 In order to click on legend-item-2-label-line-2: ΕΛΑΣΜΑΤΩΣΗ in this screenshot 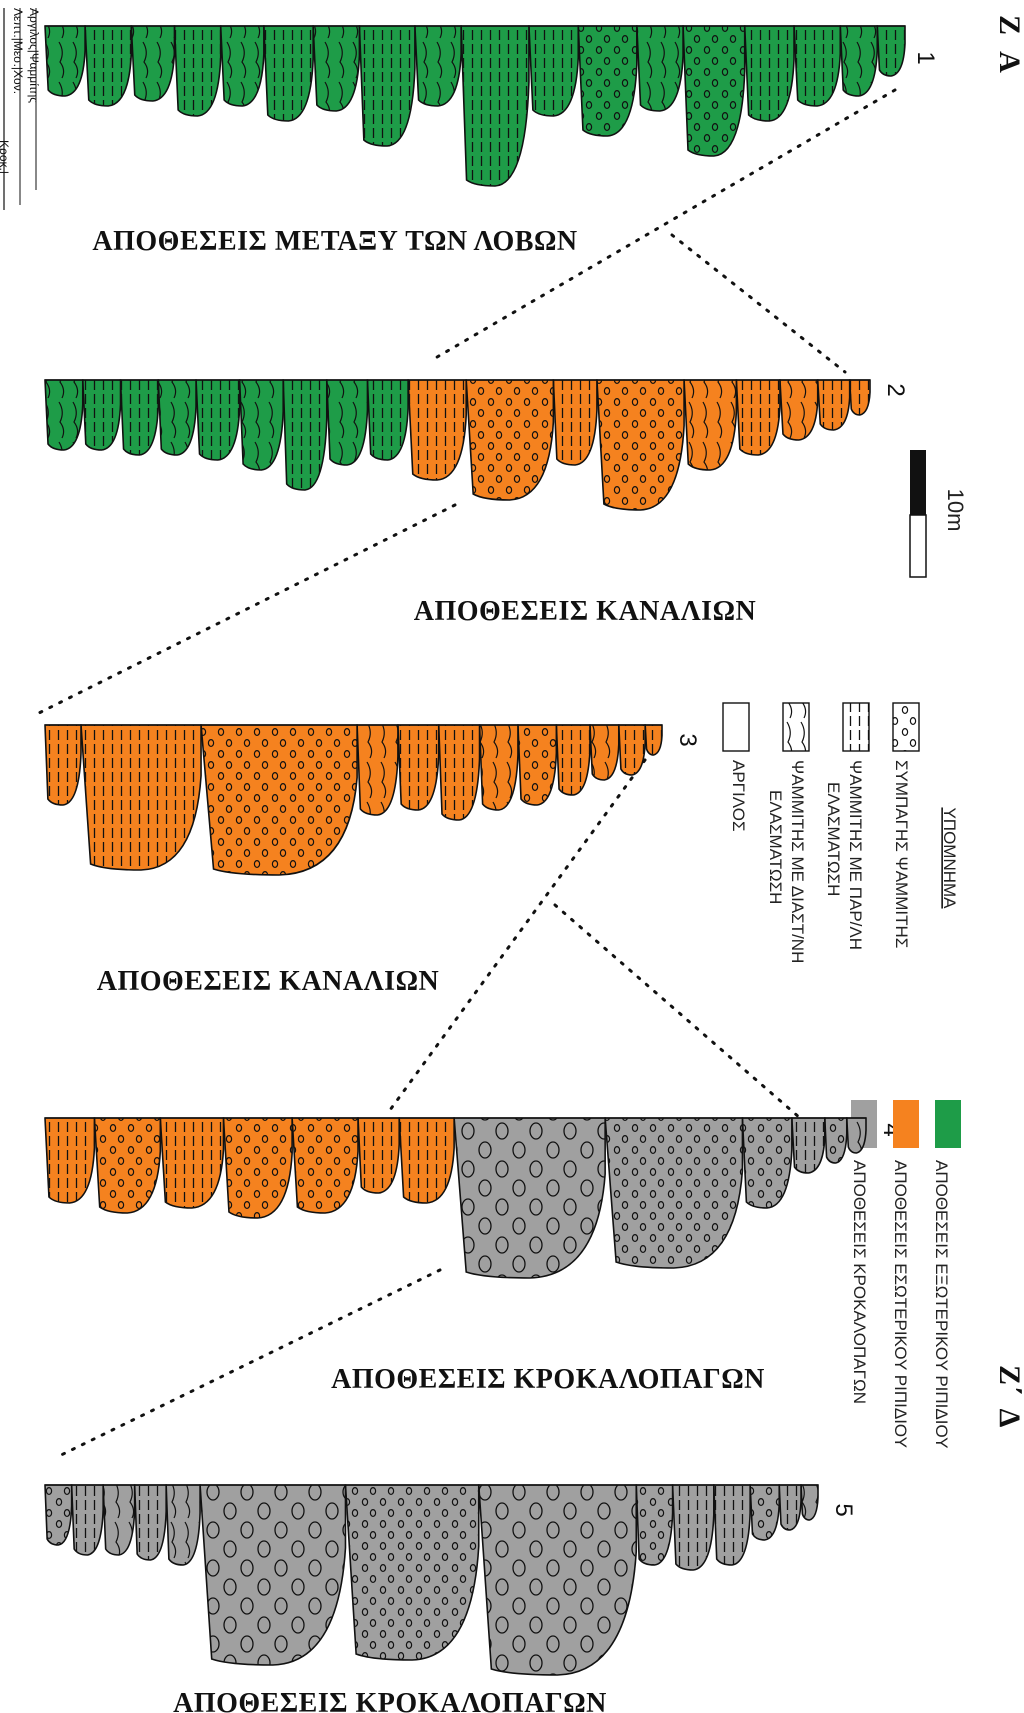, I will do `click(833, 839)`.